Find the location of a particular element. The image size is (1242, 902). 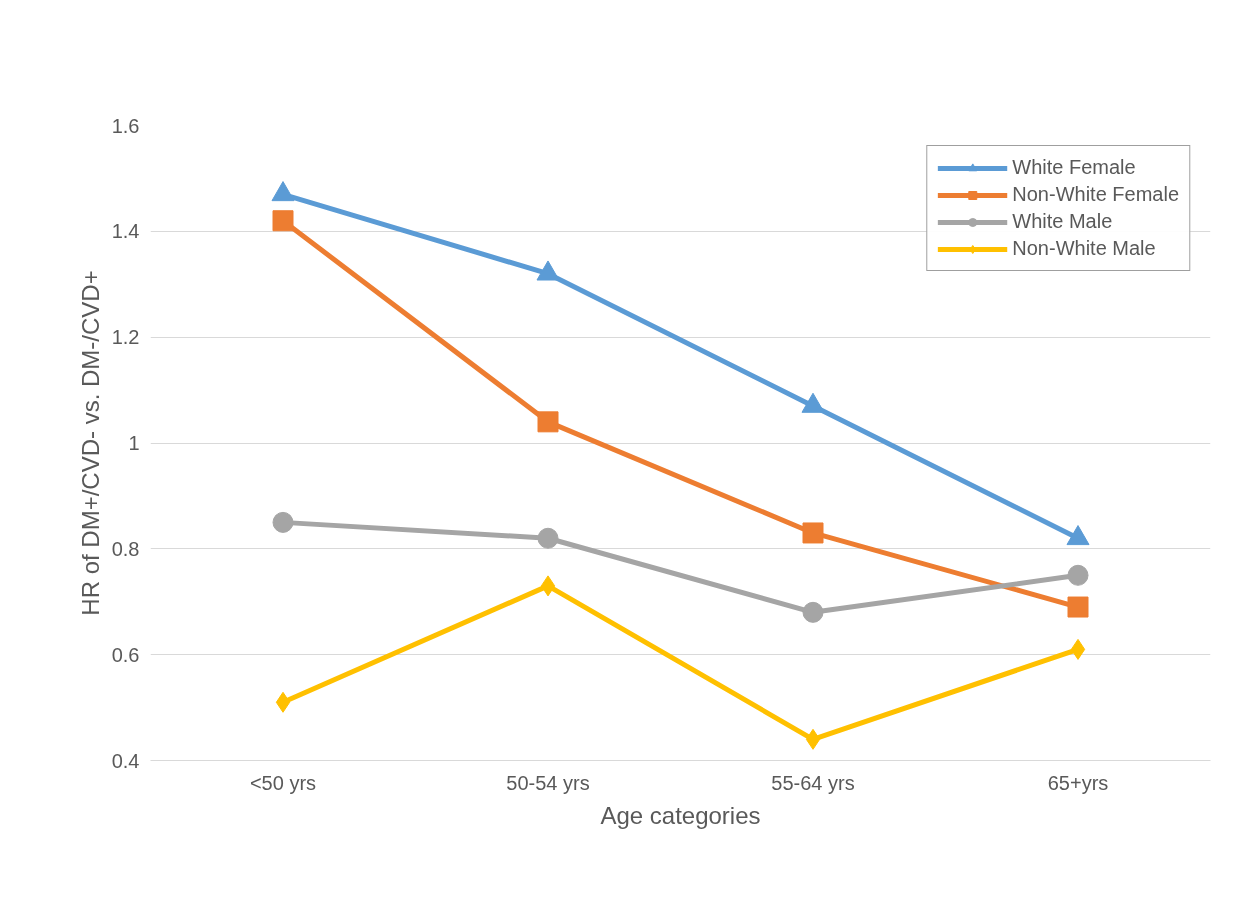

x-tick-label: <50 yrs is located at coordinates (283, 782).